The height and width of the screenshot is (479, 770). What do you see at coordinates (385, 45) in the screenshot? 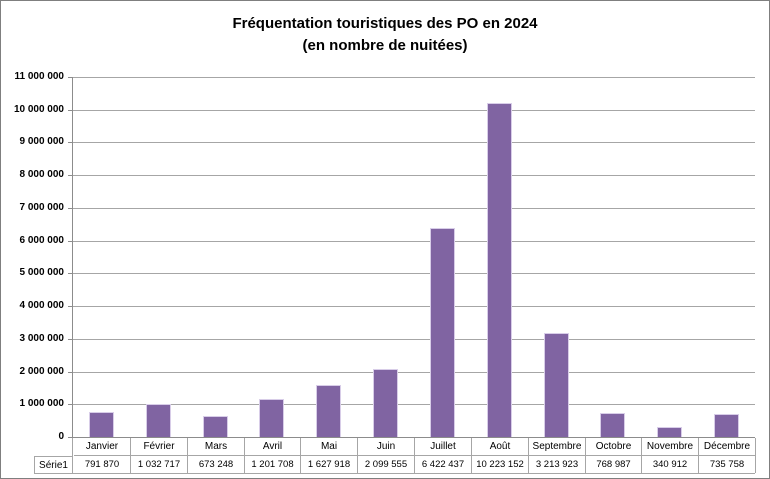
I see `chart-subtitle: (en nombre de nuitées)` at bounding box center [385, 45].